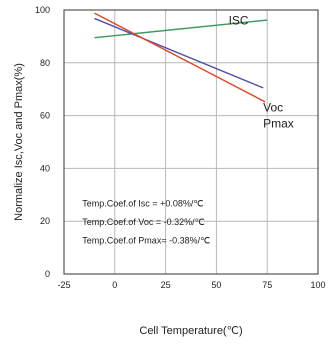 The width and height of the screenshot is (333, 344). Describe the element at coordinates (166, 285) in the screenshot. I see `x-tick-label: 25` at that location.